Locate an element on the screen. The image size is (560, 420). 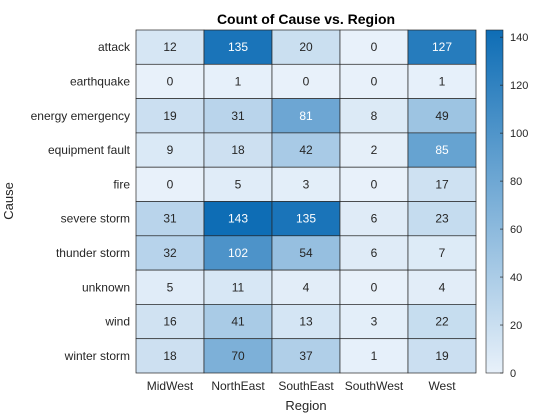
y-tick-label: energy emergency is located at coordinates (80, 116).